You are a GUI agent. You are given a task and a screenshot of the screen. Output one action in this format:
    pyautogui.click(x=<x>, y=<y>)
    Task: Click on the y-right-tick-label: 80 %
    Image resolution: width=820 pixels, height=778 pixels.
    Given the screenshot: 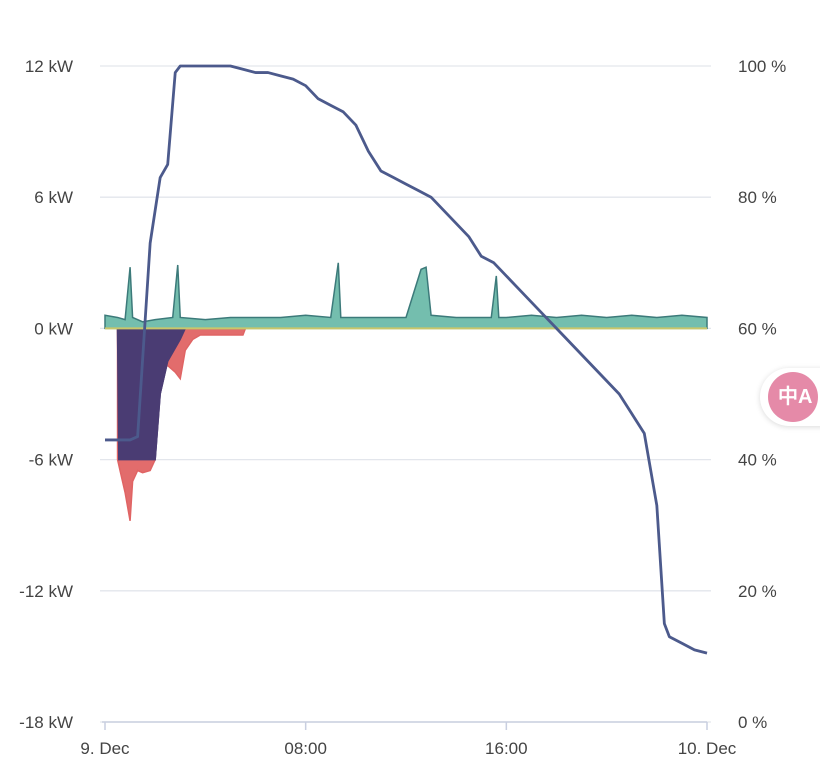 What is the action you would take?
    pyautogui.click(x=757, y=197)
    